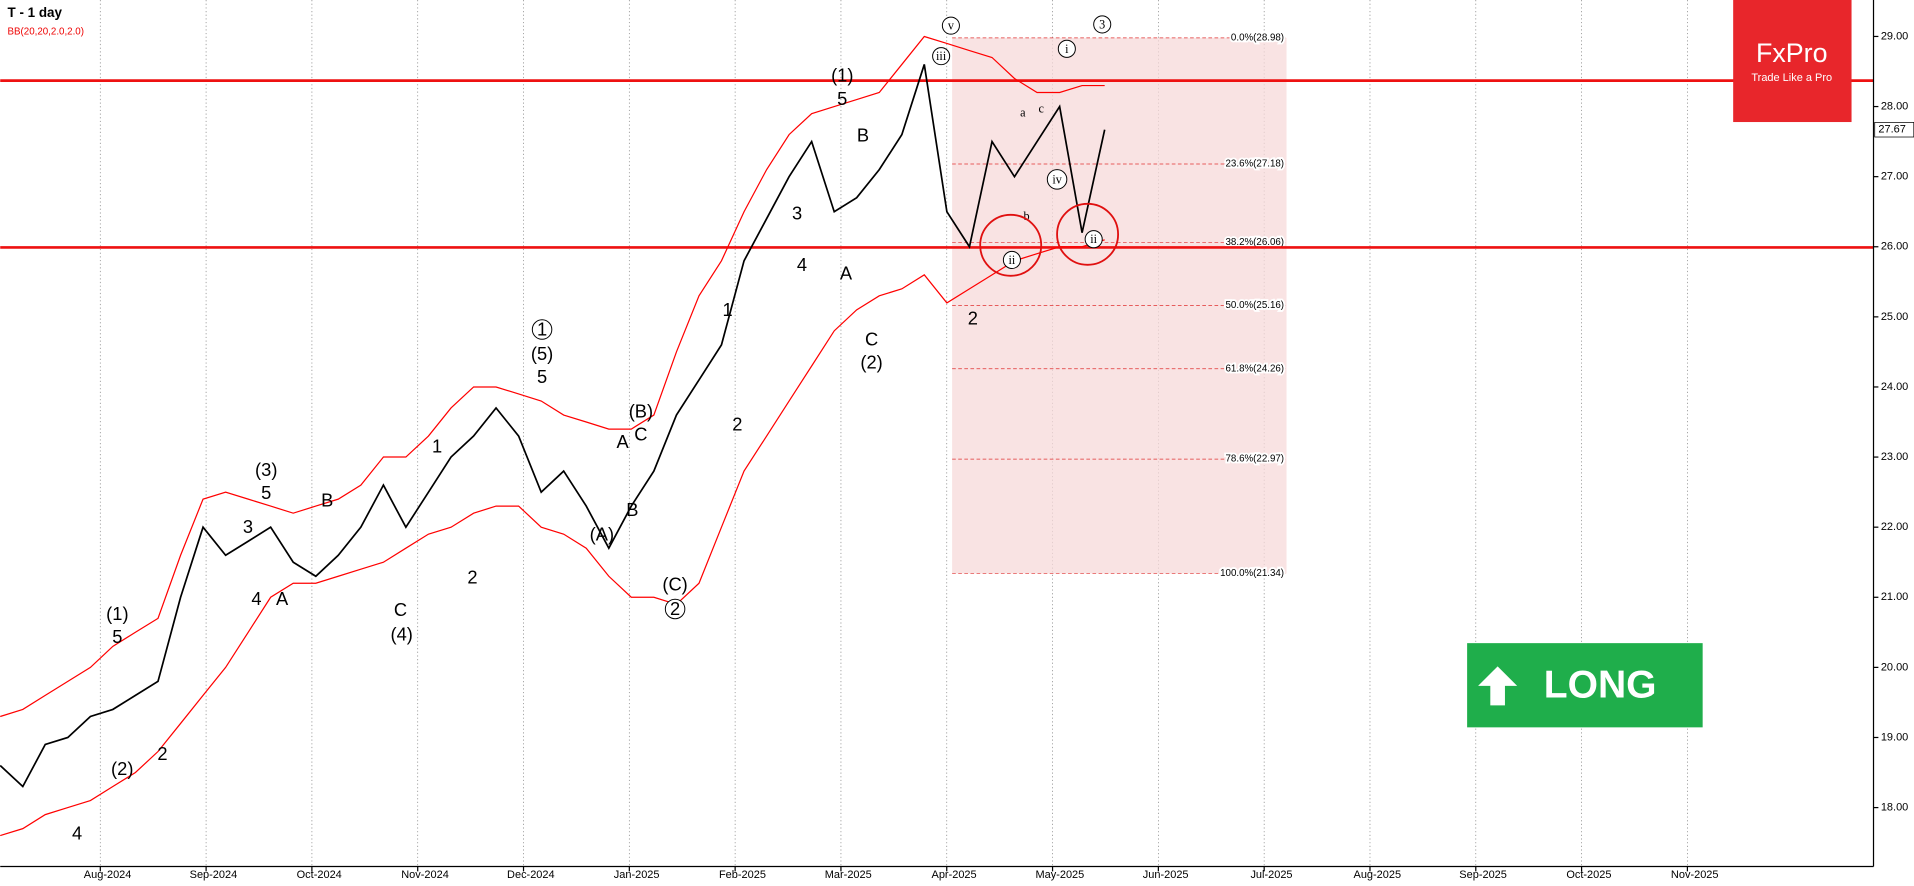 The image size is (1914, 886). What do you see at coordinates (1023, 112) in the screenshot?
I see `wave-label: a` at bounding box center [1023, 112].